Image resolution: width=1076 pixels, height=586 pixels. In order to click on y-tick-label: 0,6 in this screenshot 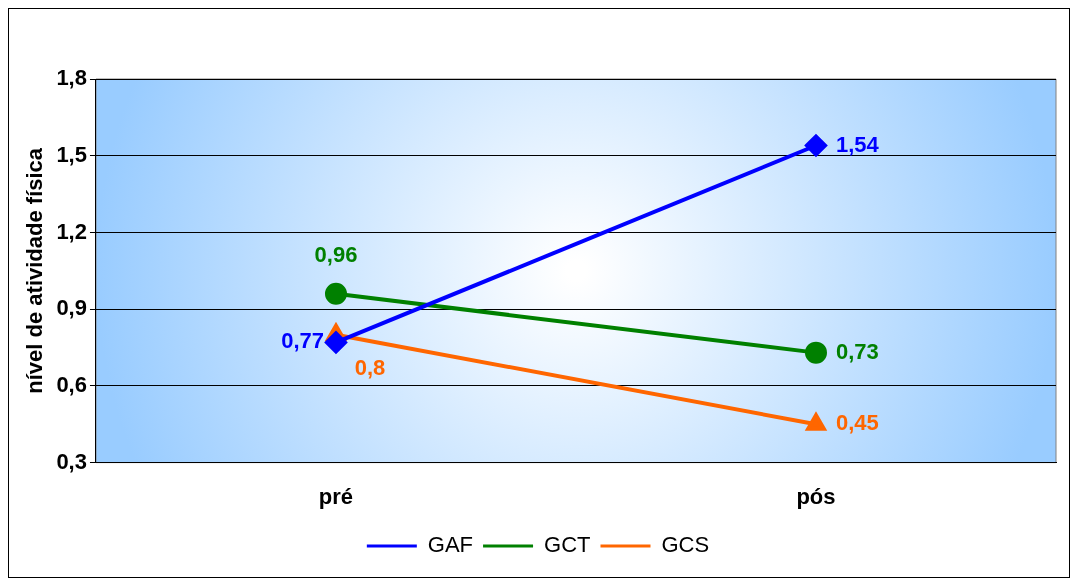, I will do `click(71, 384)`.